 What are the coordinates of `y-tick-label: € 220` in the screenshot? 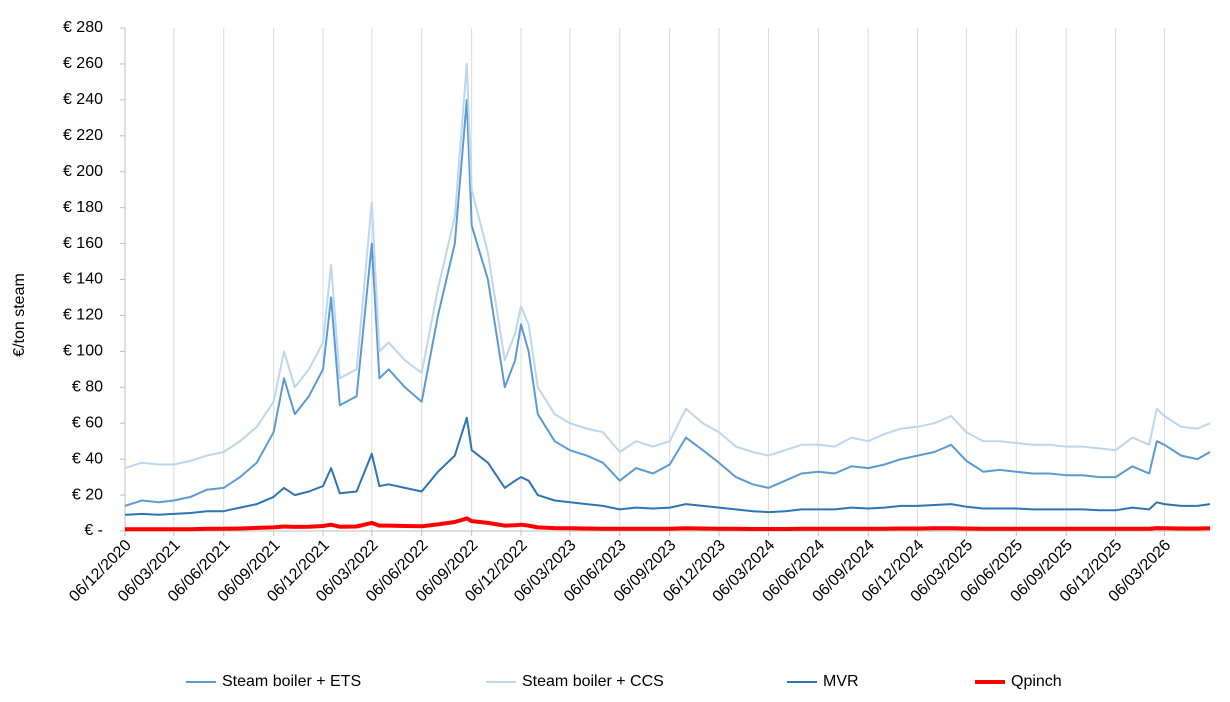 It's located at (83, 135).